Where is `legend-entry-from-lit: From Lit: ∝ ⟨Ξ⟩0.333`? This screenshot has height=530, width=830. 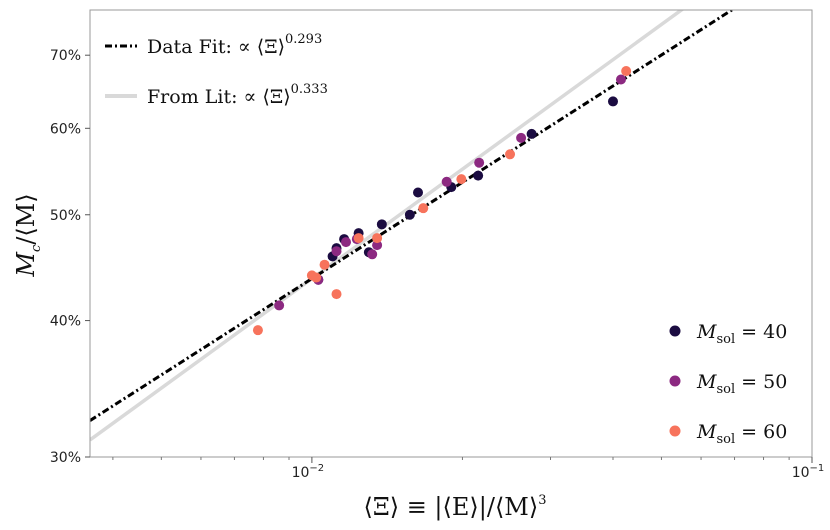 legend-entry-from-lit: From Lit: ∝ ⟨Ξ⟩0.333 is located at coordinates (216, 95).